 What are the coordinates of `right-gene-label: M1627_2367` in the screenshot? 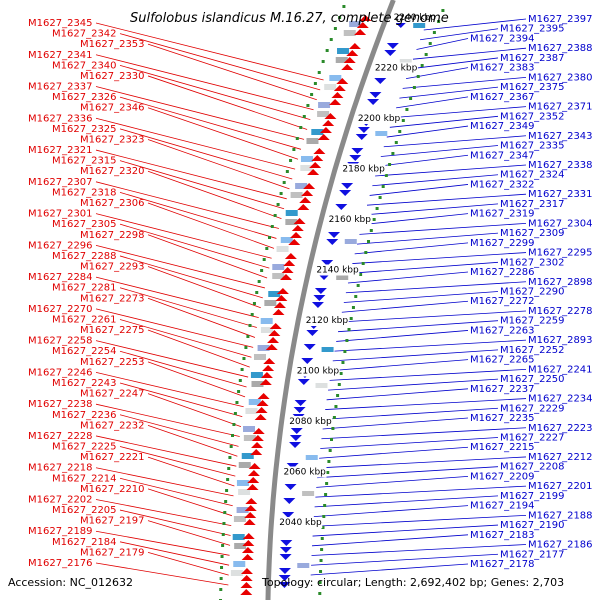 It's located at (502, 97).